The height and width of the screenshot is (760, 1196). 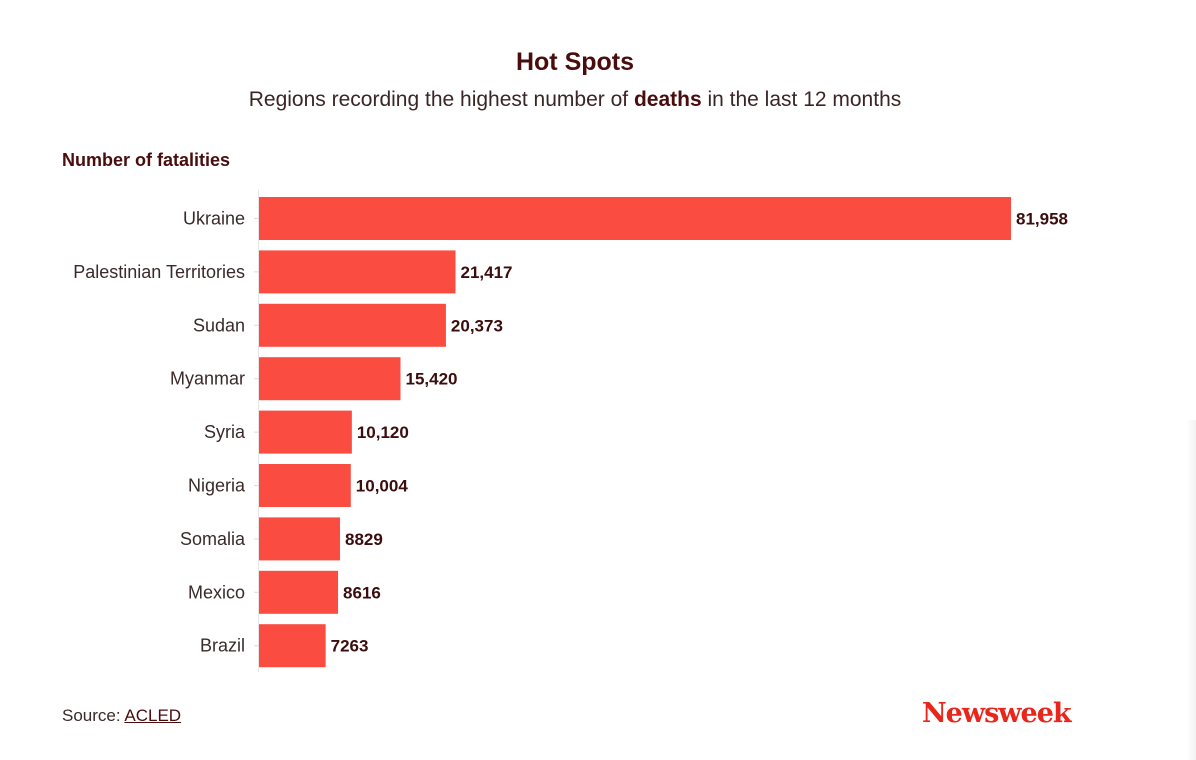 What do you see at coordinates (667, 99) in the screenshot?
I see `subtitle-emphasis: deaths` at bounding box center [667, 99].